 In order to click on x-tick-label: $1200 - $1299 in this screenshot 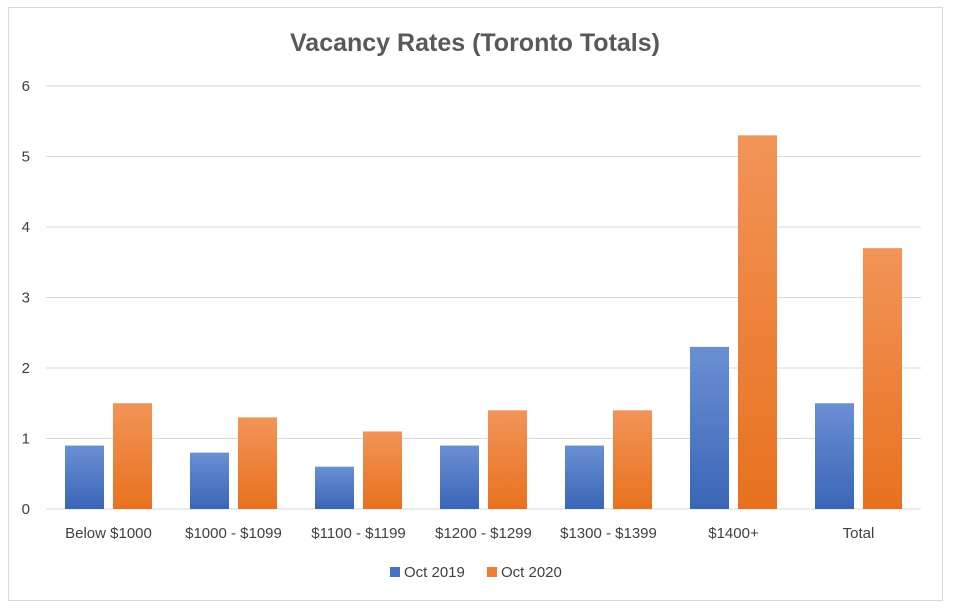, I will do `click(483, 533)`.